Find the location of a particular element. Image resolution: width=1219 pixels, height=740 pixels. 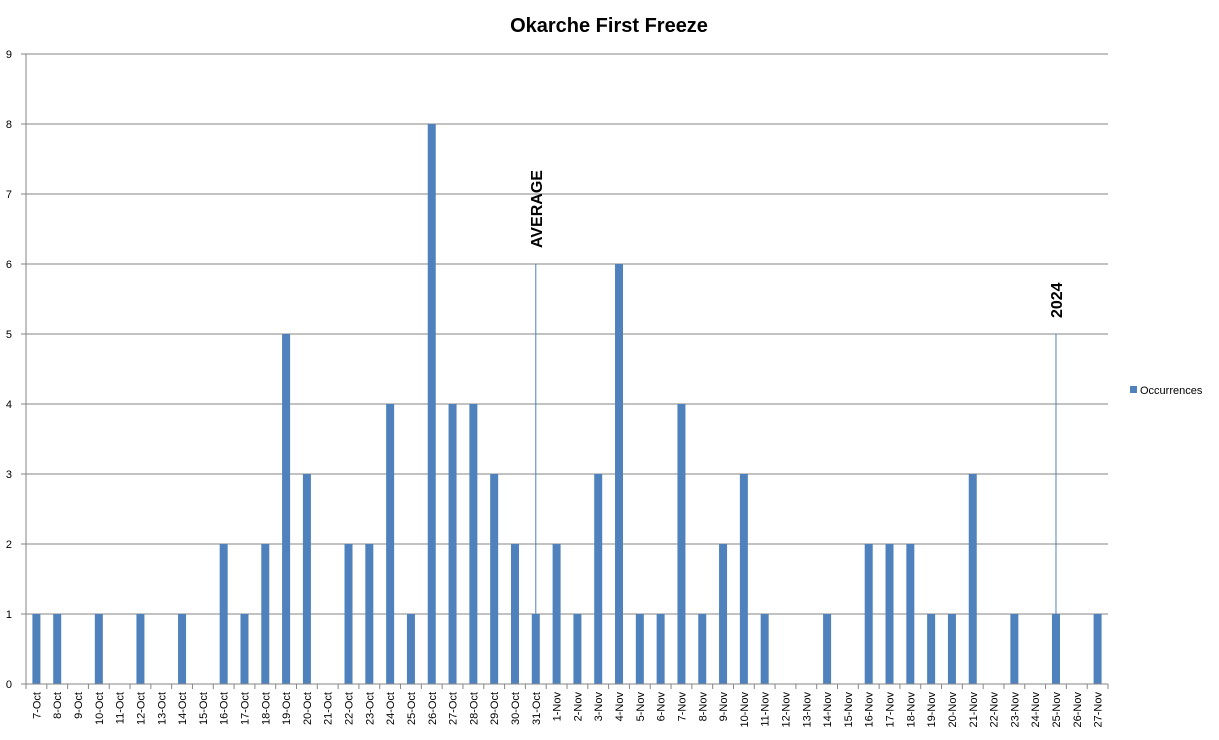

x-tick-label: 14-Oct is located at coordinates (183, 708).